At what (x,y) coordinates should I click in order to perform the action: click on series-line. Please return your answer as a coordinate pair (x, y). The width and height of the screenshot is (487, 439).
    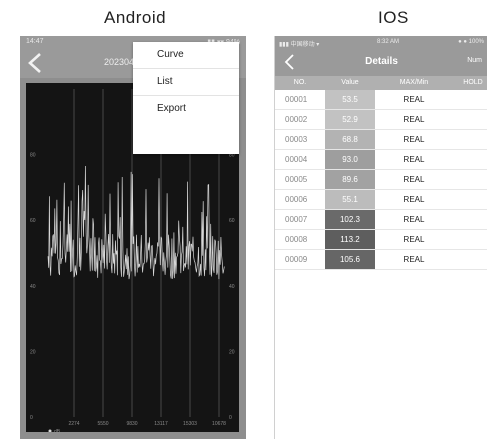
    Looking at the image, I should click on (136, 222).